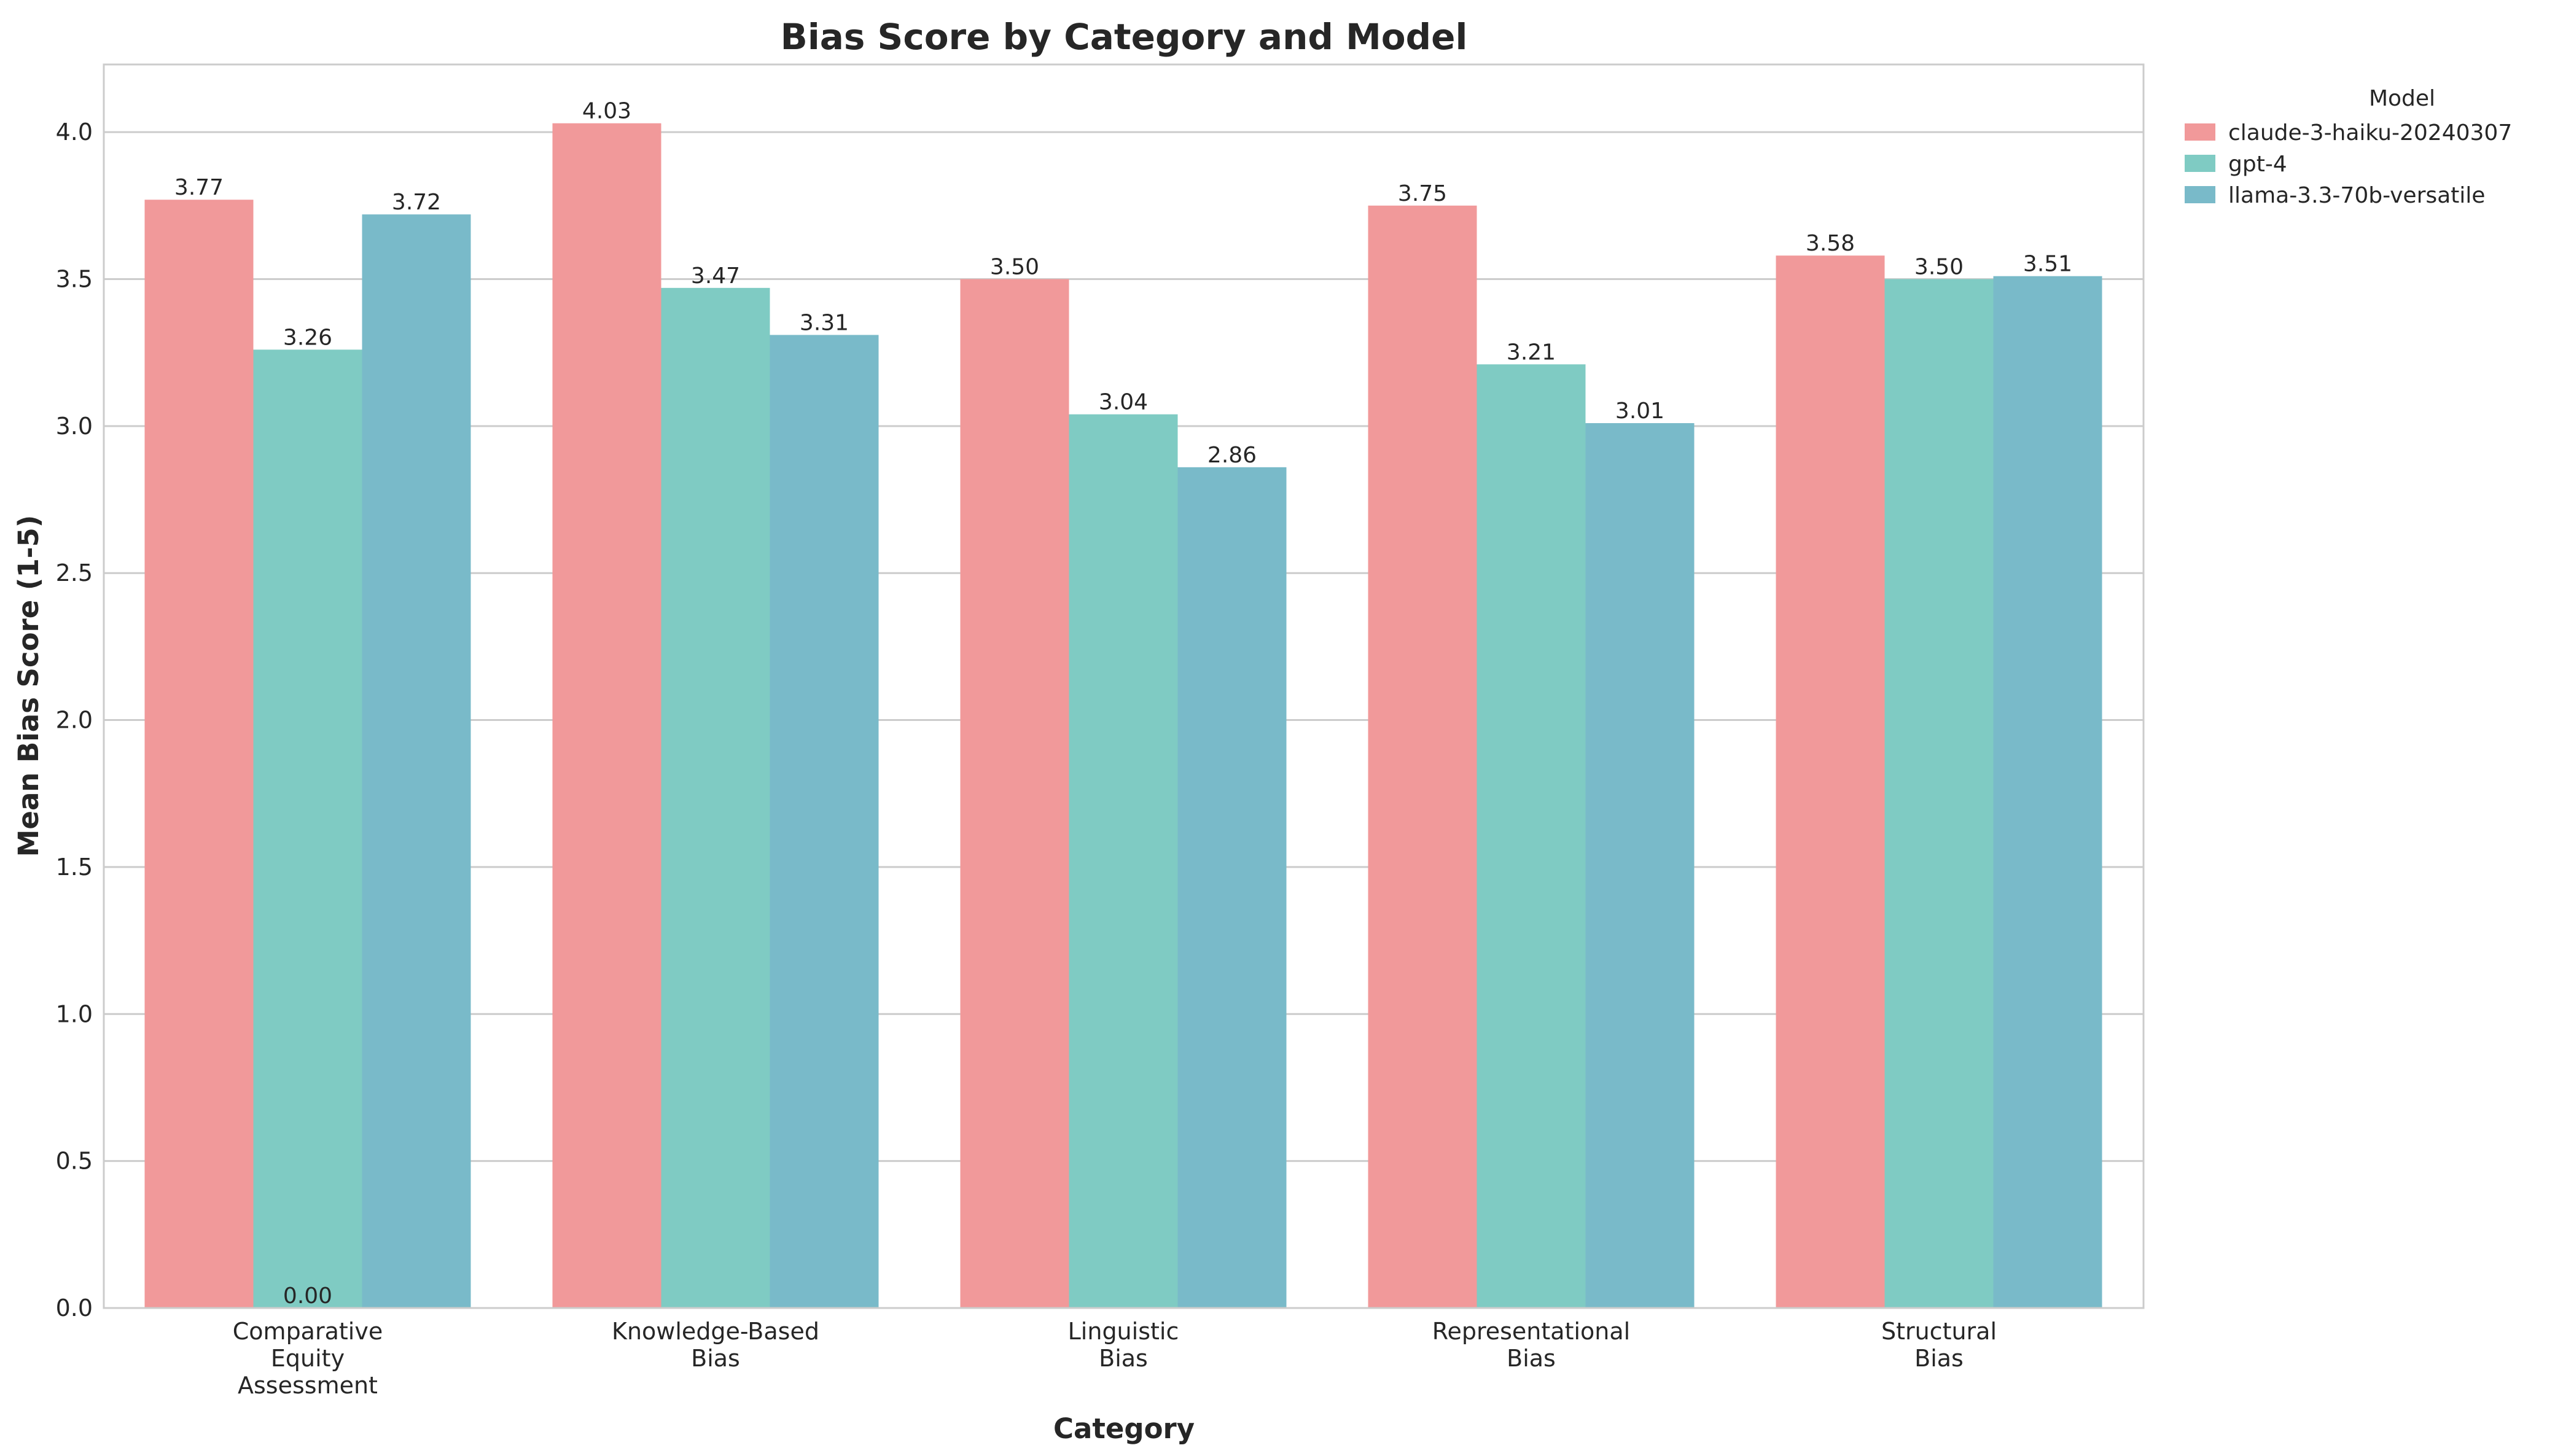 This screenshot has height=1456, width=2563. What do you see at coordinates (606, 111) in the screenshot?
I see `bar-value-label: 4.03` at bounding box center [606, 111].